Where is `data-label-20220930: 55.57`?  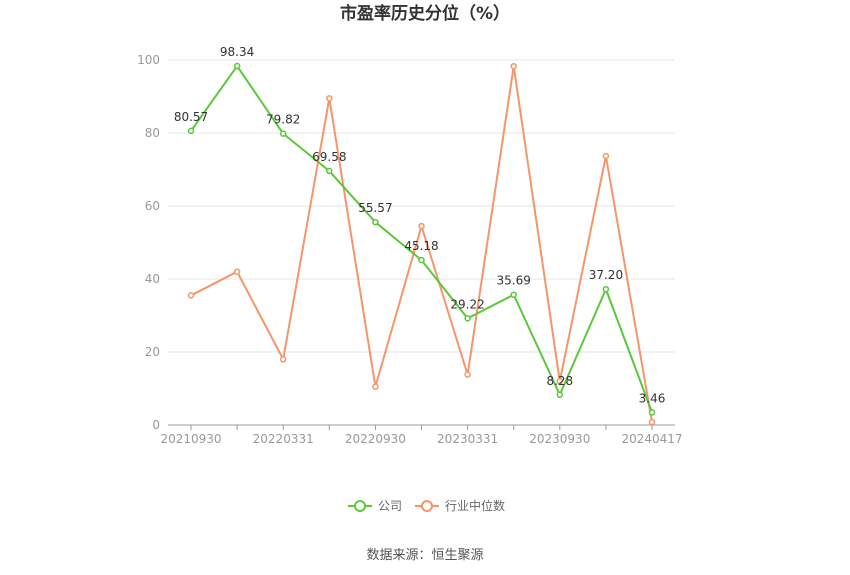
data-label-20220930: 55.57 is located at coordinates (375, 208).